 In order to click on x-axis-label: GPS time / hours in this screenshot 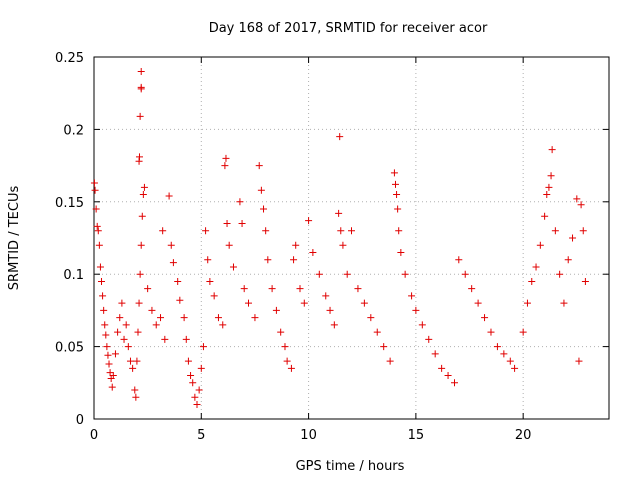, I will do `click(350, 466)`.